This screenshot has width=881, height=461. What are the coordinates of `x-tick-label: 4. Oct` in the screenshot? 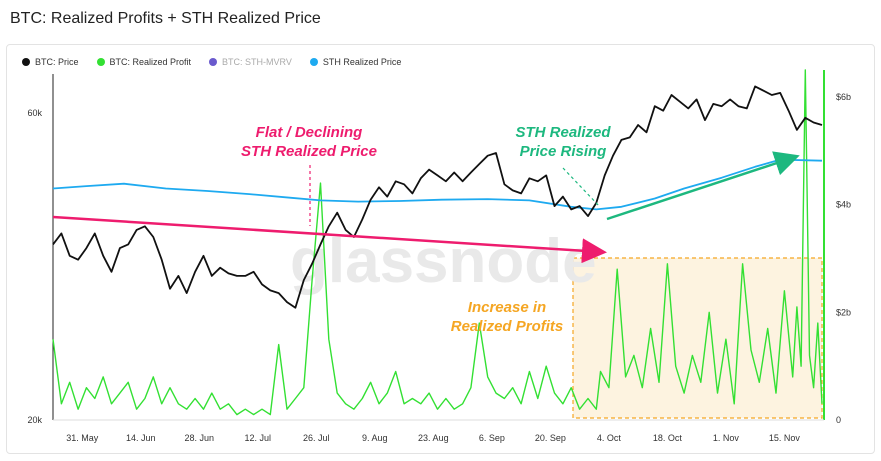 It's located at (609, 438).